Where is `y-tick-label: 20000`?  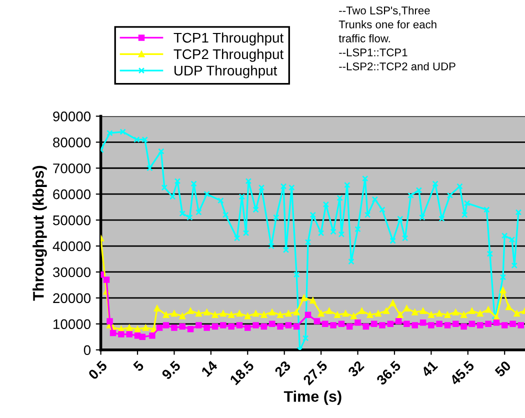
y-tick-label: 20000 is located at coordinates (72, 298).